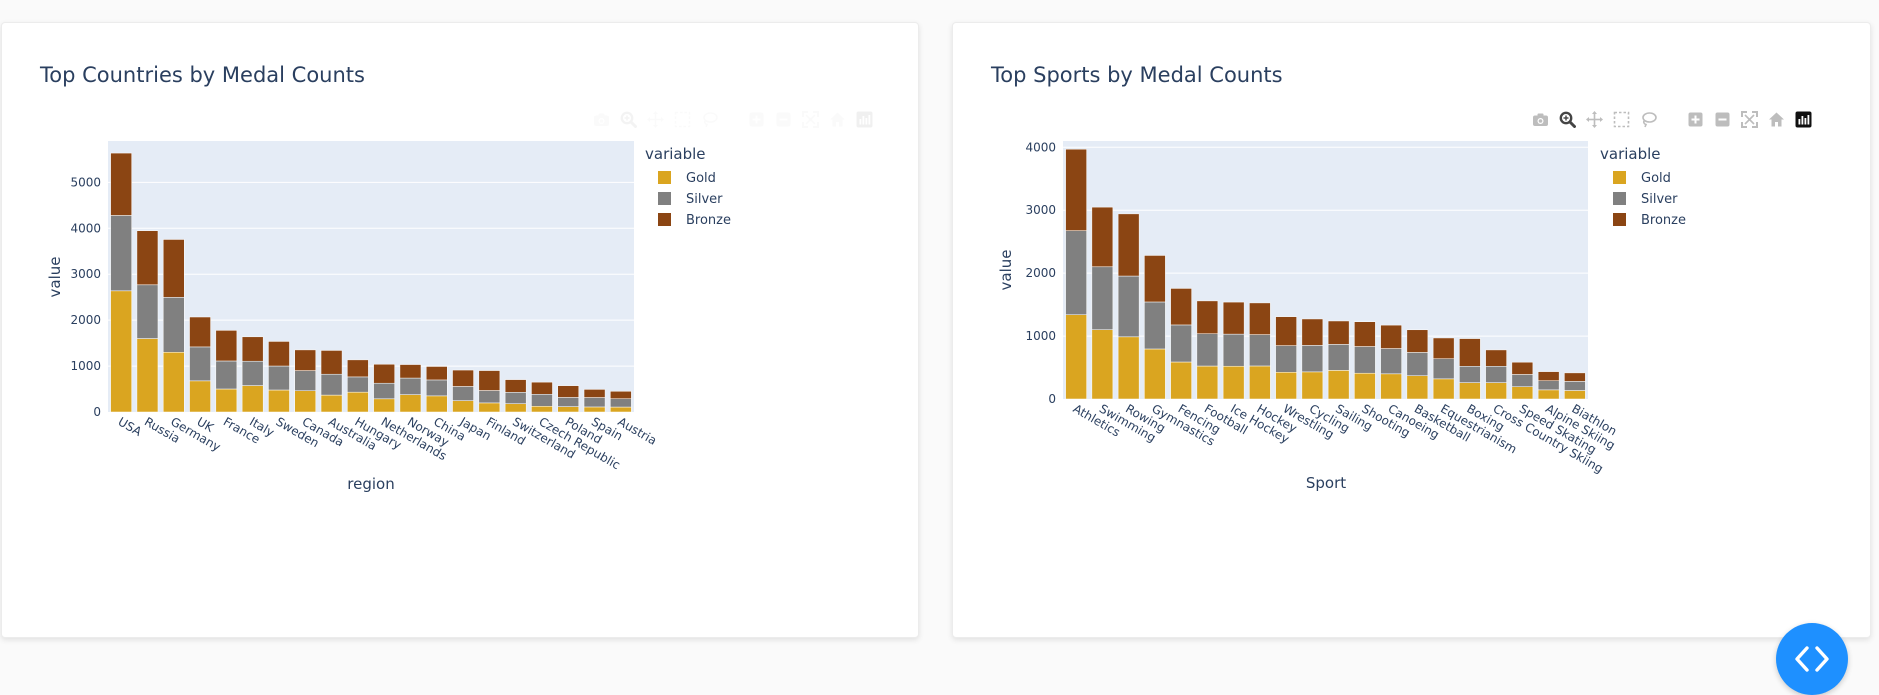 The image size is (1879, 695). I want to click on box-select-icon, so click(1621, 119).